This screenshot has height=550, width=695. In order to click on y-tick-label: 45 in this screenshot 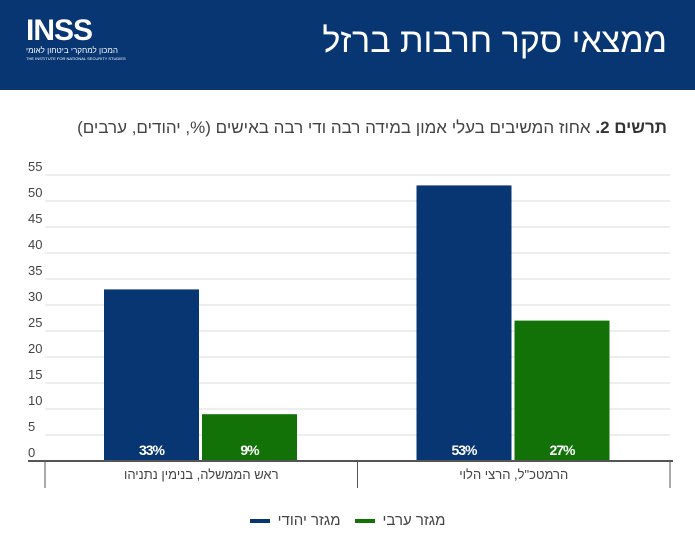, I will do `click(35, 218)`.